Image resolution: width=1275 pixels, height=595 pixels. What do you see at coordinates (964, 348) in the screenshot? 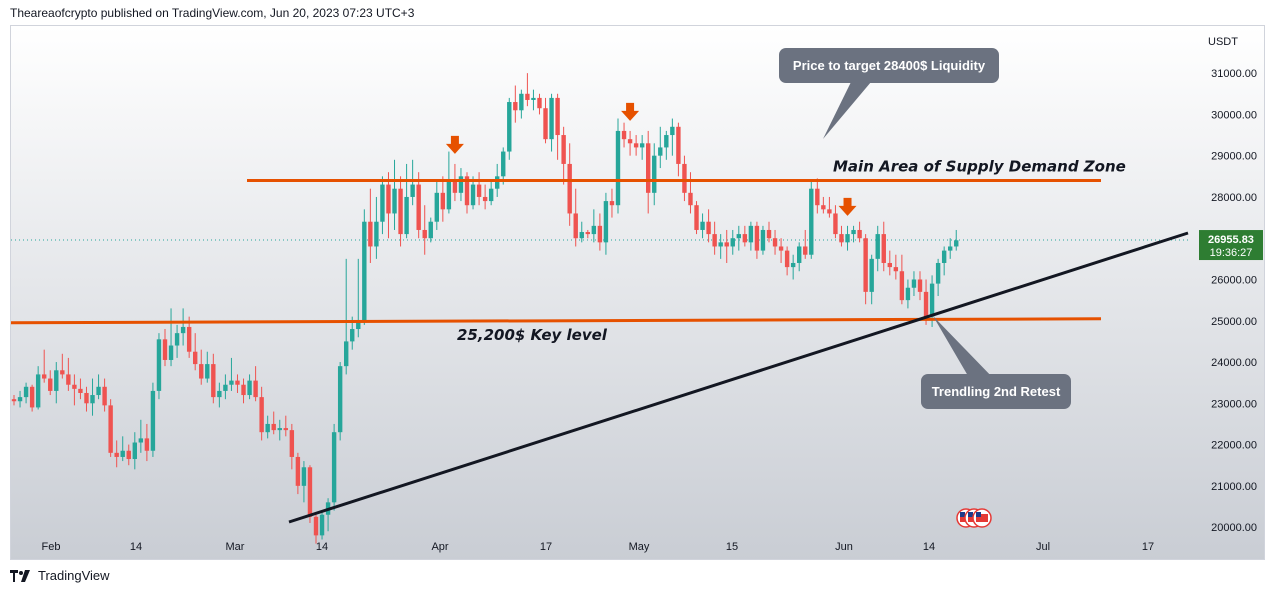
I see `callout-retest-pointer` at bounding box center [964, 348].